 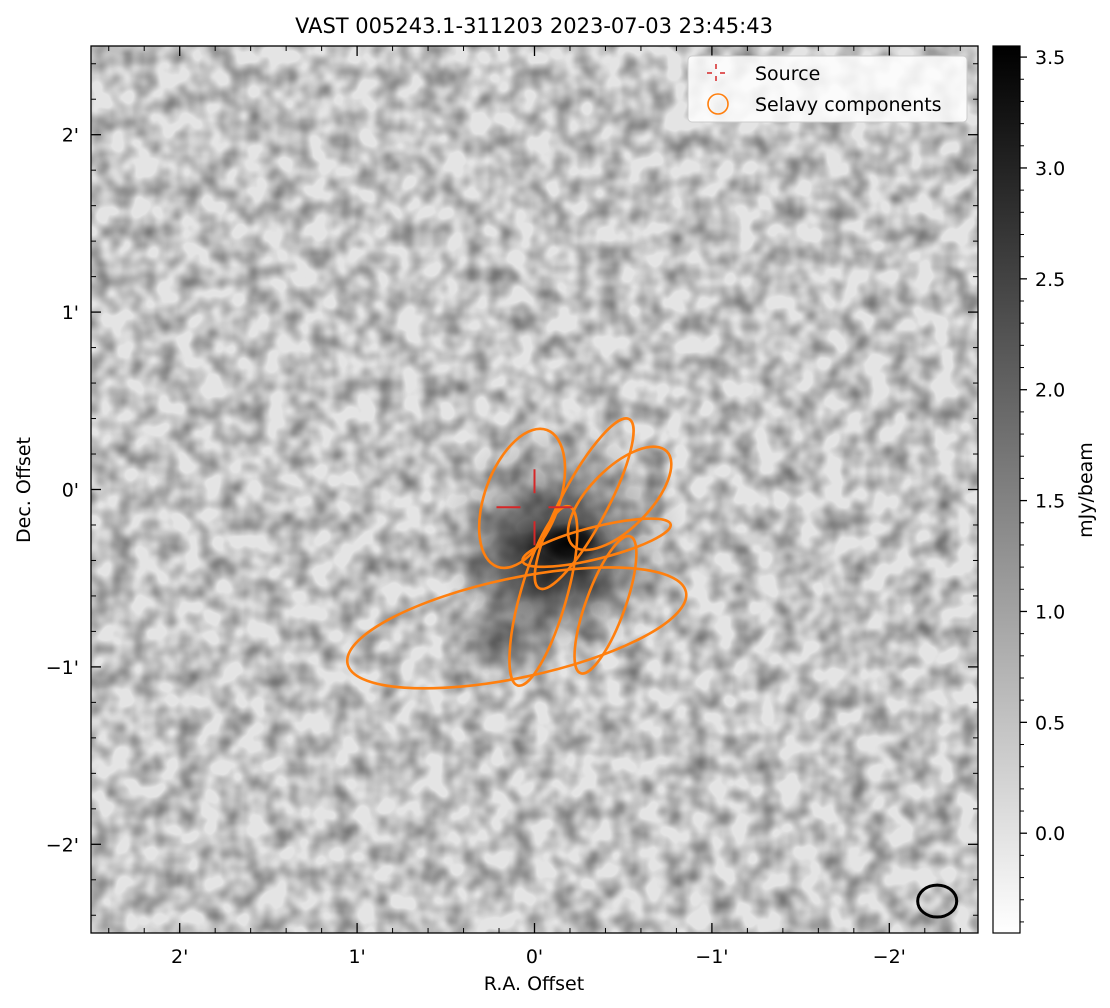 I want to click on x-axis-label: R.A. Offset, so click(x=534, y=984).